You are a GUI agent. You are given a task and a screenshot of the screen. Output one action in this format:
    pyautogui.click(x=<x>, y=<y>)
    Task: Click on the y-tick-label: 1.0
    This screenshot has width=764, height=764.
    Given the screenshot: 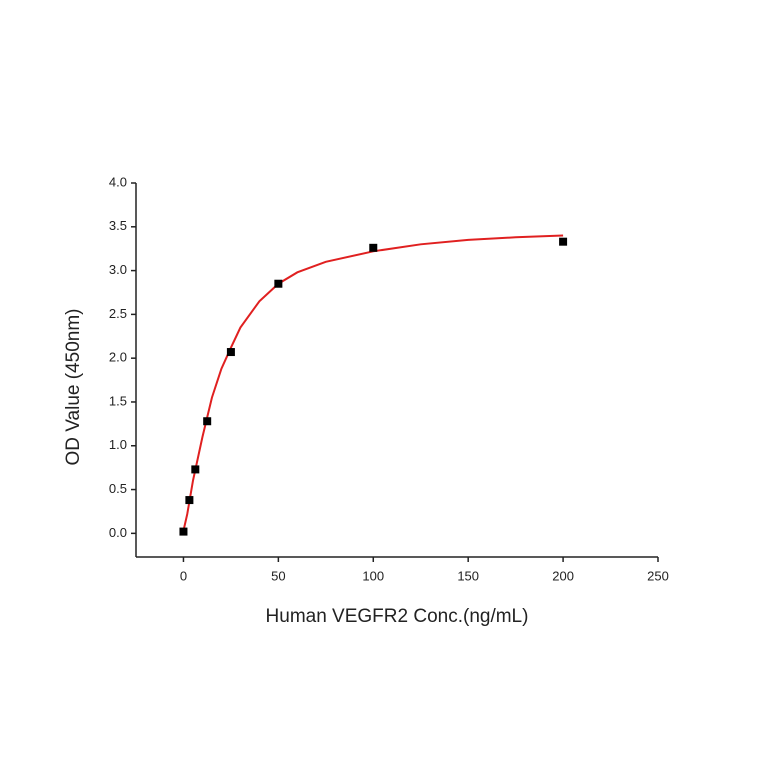 What is the action you would take?
    pyautogui.click(x=118, y=444)
    